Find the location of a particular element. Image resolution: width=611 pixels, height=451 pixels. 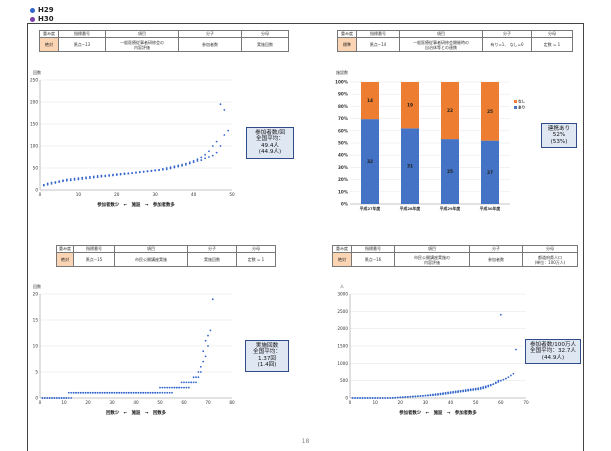

data-label: 31 is located at coordinates (410, 167).